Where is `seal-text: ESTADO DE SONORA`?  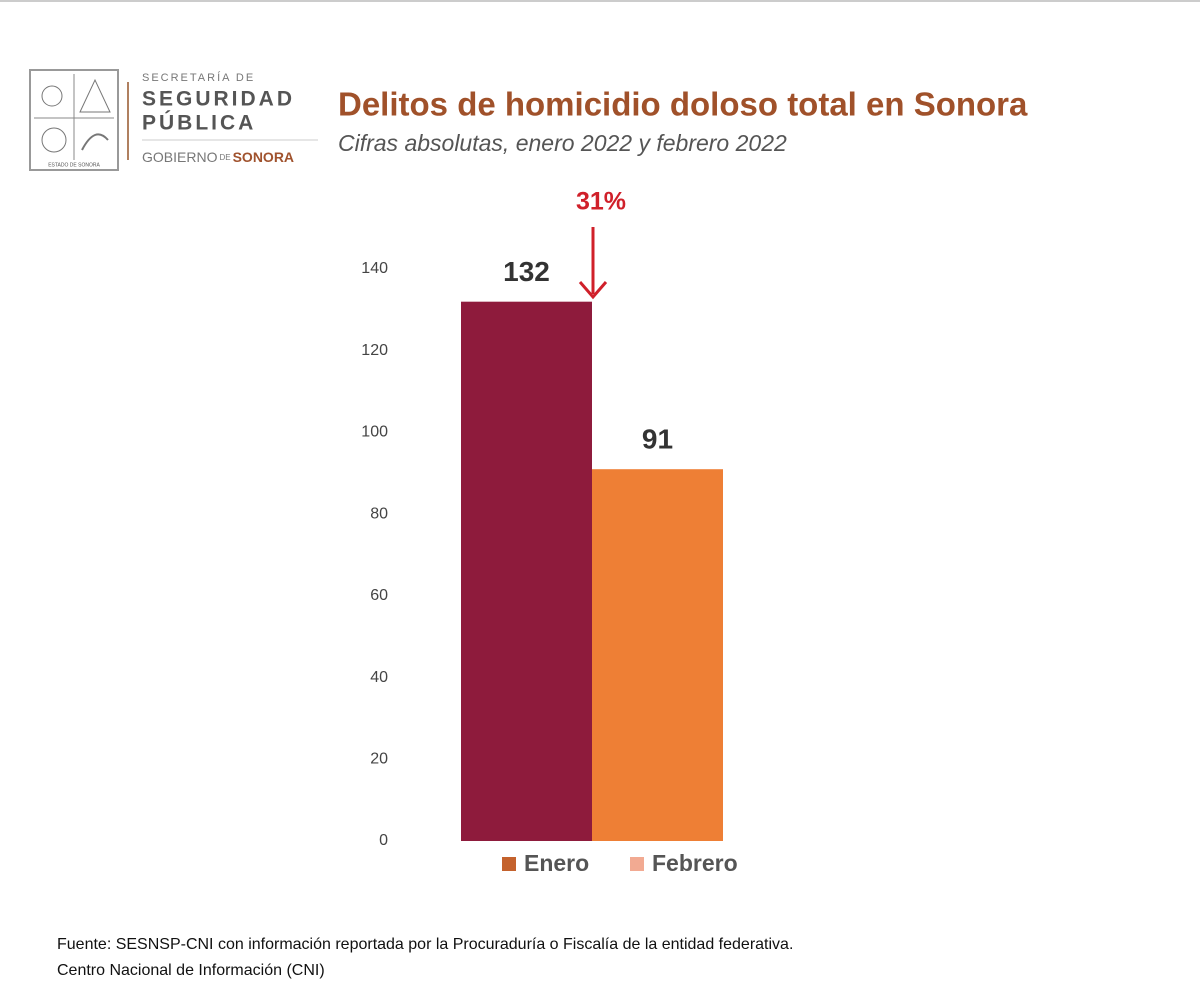
seal-text: ESTADO DE SONORA is located at coordinates (74, 165).